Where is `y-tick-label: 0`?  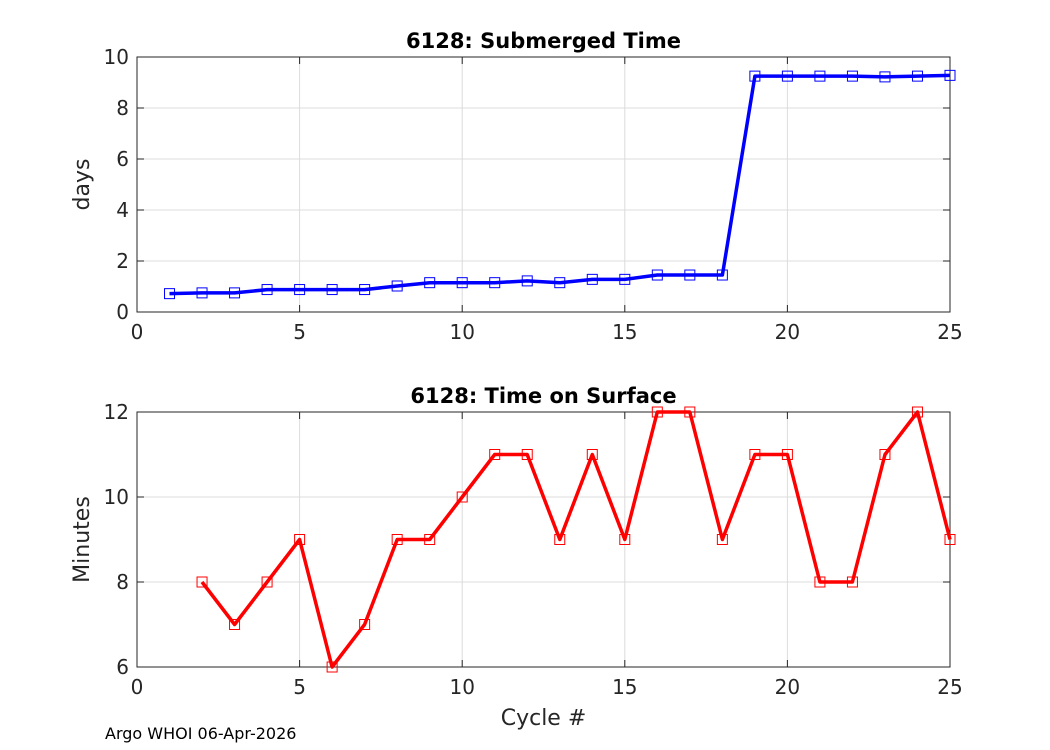 y-tick-label: 0 is located at coordinates (122, 312).